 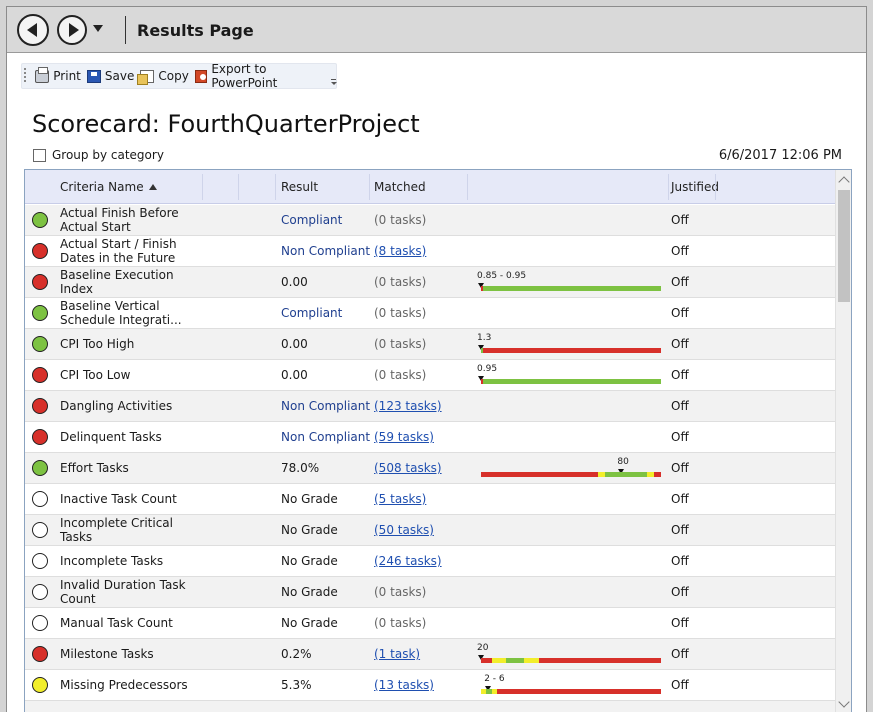 What do you see at coordinates (430, 654) in the screenshot?
I see `table-row: Milestone Tasks 0.2% (1 task) 20 Off` at bounding box center [430, 654].